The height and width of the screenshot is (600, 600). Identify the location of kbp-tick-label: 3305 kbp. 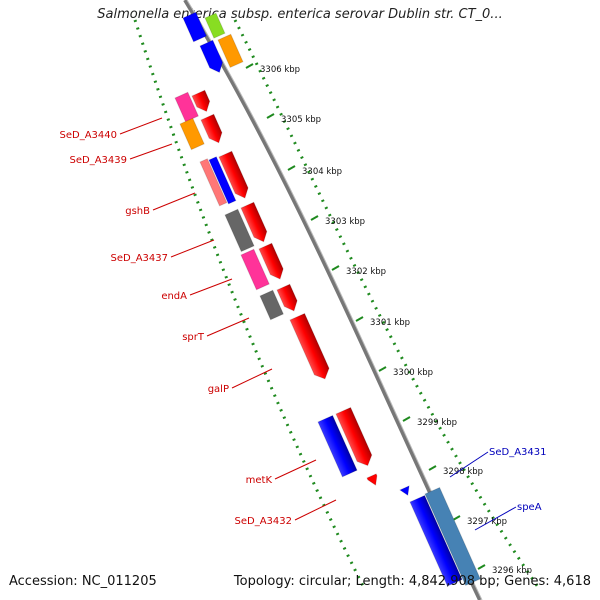
(301, 120).